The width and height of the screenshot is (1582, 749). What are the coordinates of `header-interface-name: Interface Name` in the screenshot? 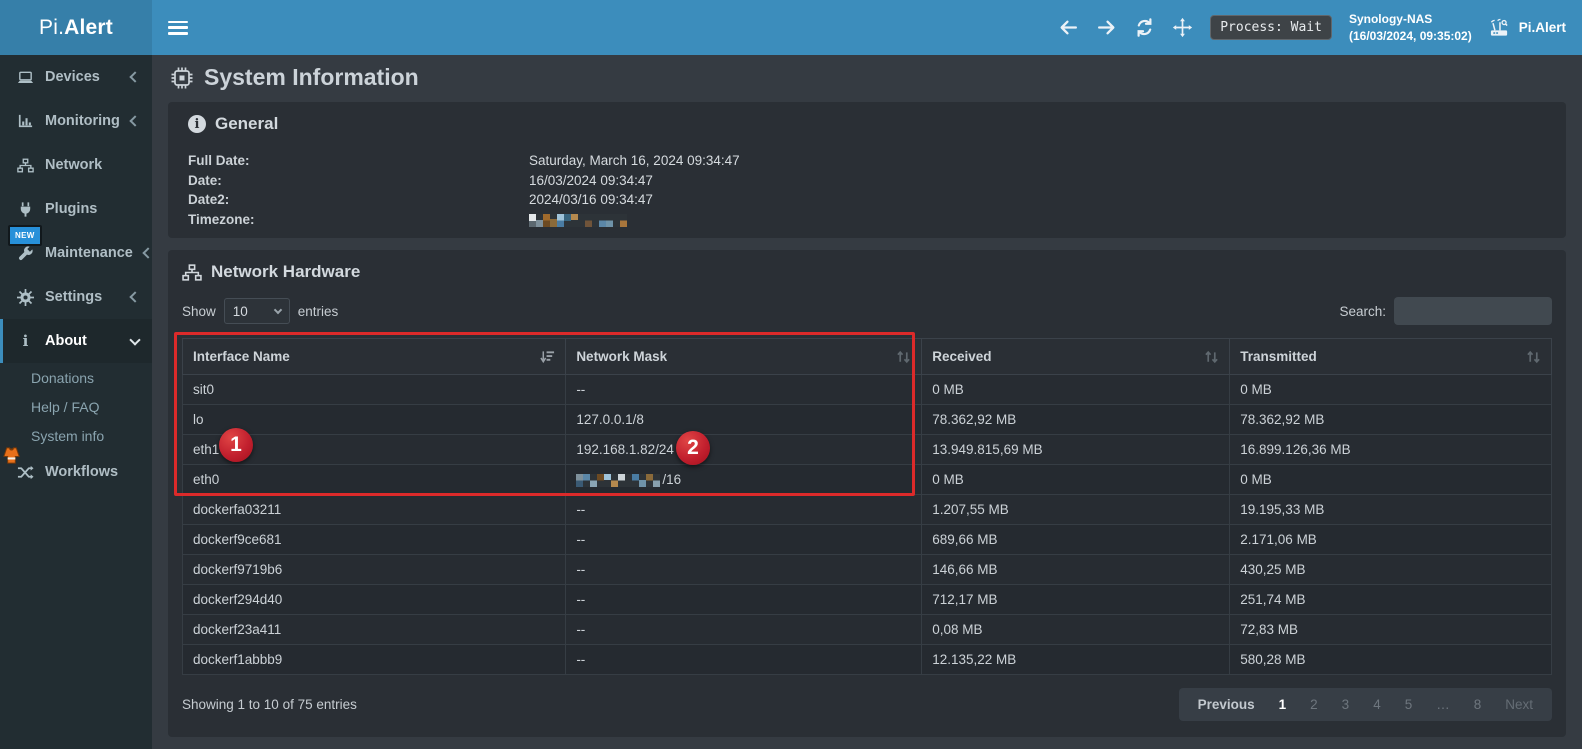 It's located at (374, 356).